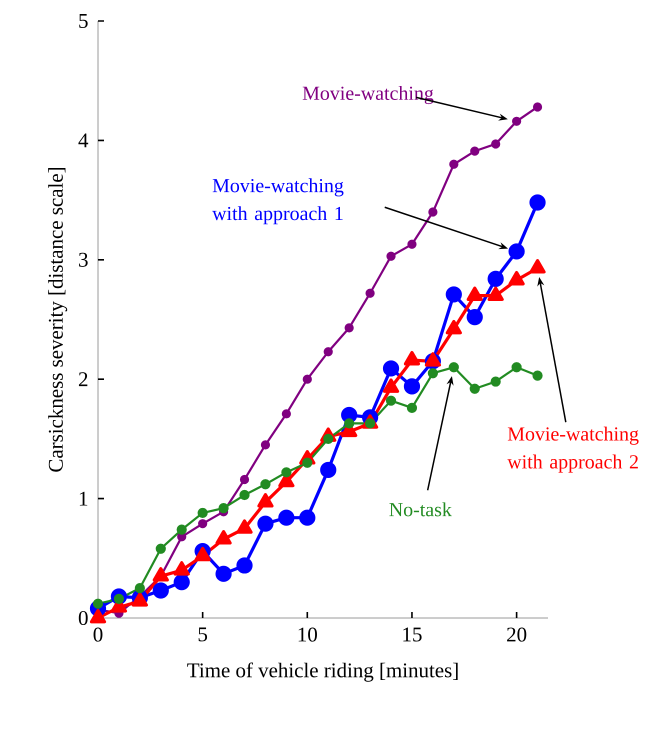 The image size is (659, 730). What do you see at coordinates (83, 379) in the screenshot?
I see `y-tick-label: 2` at bounding box center [83, 379].